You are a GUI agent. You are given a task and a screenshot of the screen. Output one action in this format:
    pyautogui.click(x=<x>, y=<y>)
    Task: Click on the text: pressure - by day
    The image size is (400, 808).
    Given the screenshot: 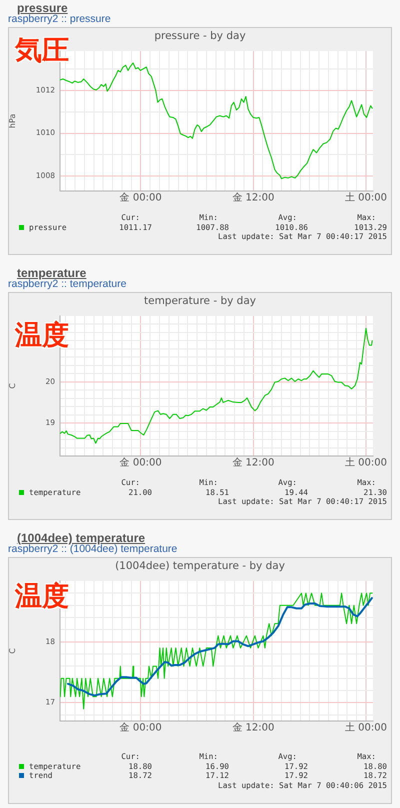 What is the action you would take?
    pyautogui.click(x=200, y=36)
    